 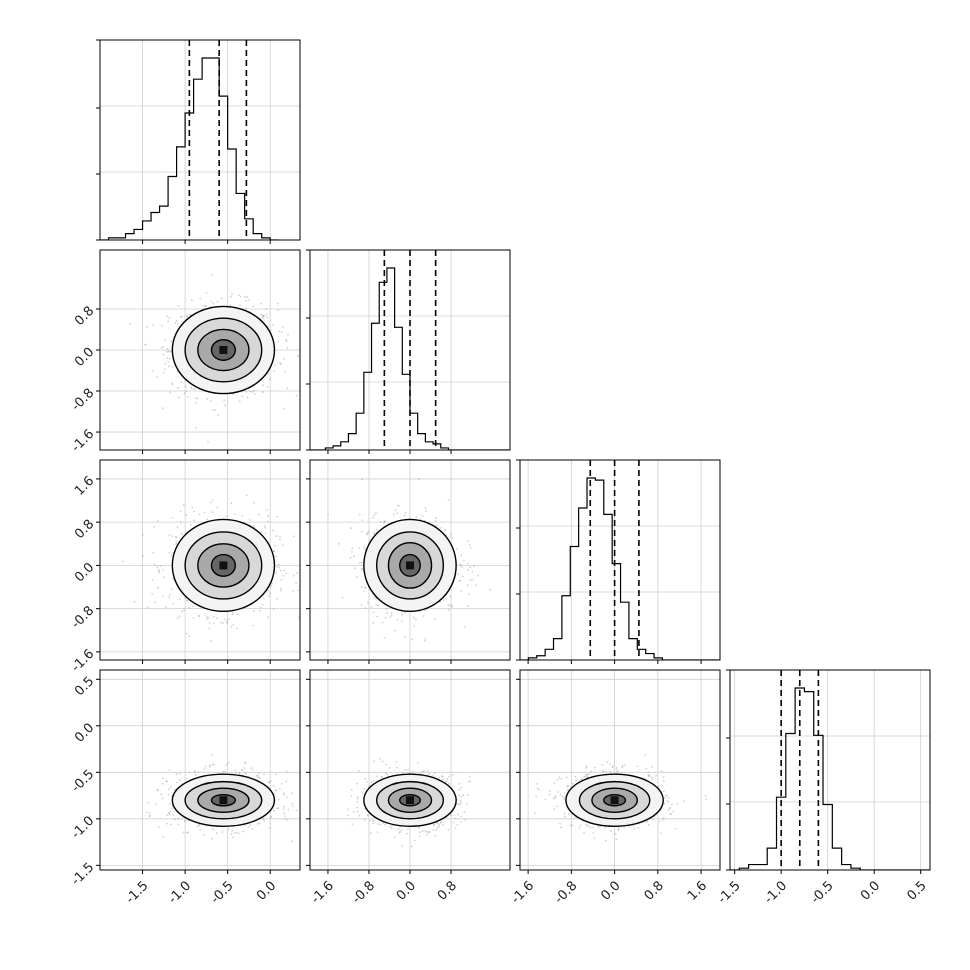 What do you see at coordinates (137, 892) in the screenshot?
I see `x-tick-label: -1.5` at bounding box center [137, 892].